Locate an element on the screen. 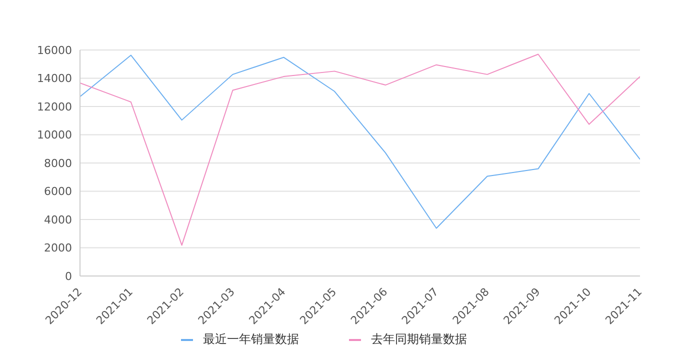  y-tick-label: 8000 is located at coordinates (58, 163).